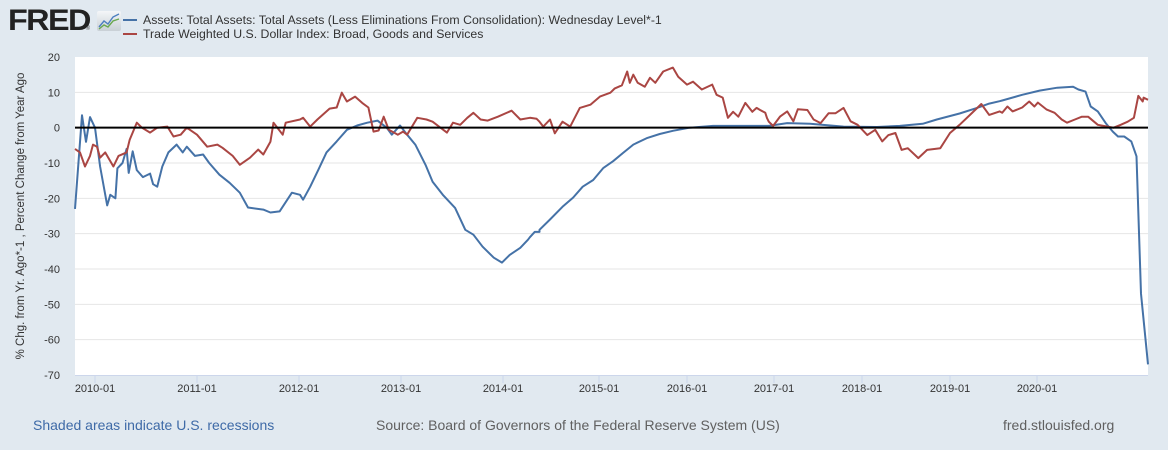 The width and height of the screenshot is (1168, 450). I want to click on y-tick-label: -20, so click(52, 199).